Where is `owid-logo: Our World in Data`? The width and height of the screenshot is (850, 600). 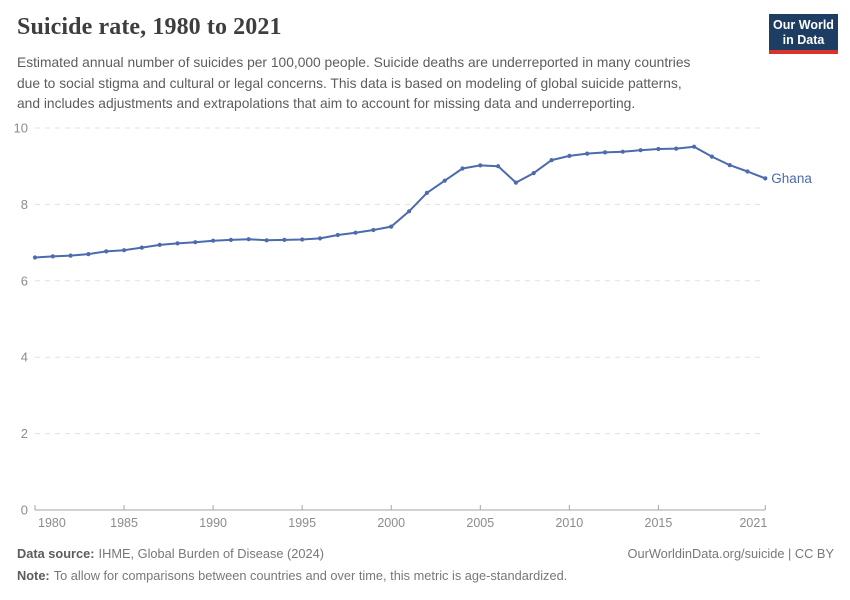
owid-logo: Our World in Data is located at coordinates (803, 34).